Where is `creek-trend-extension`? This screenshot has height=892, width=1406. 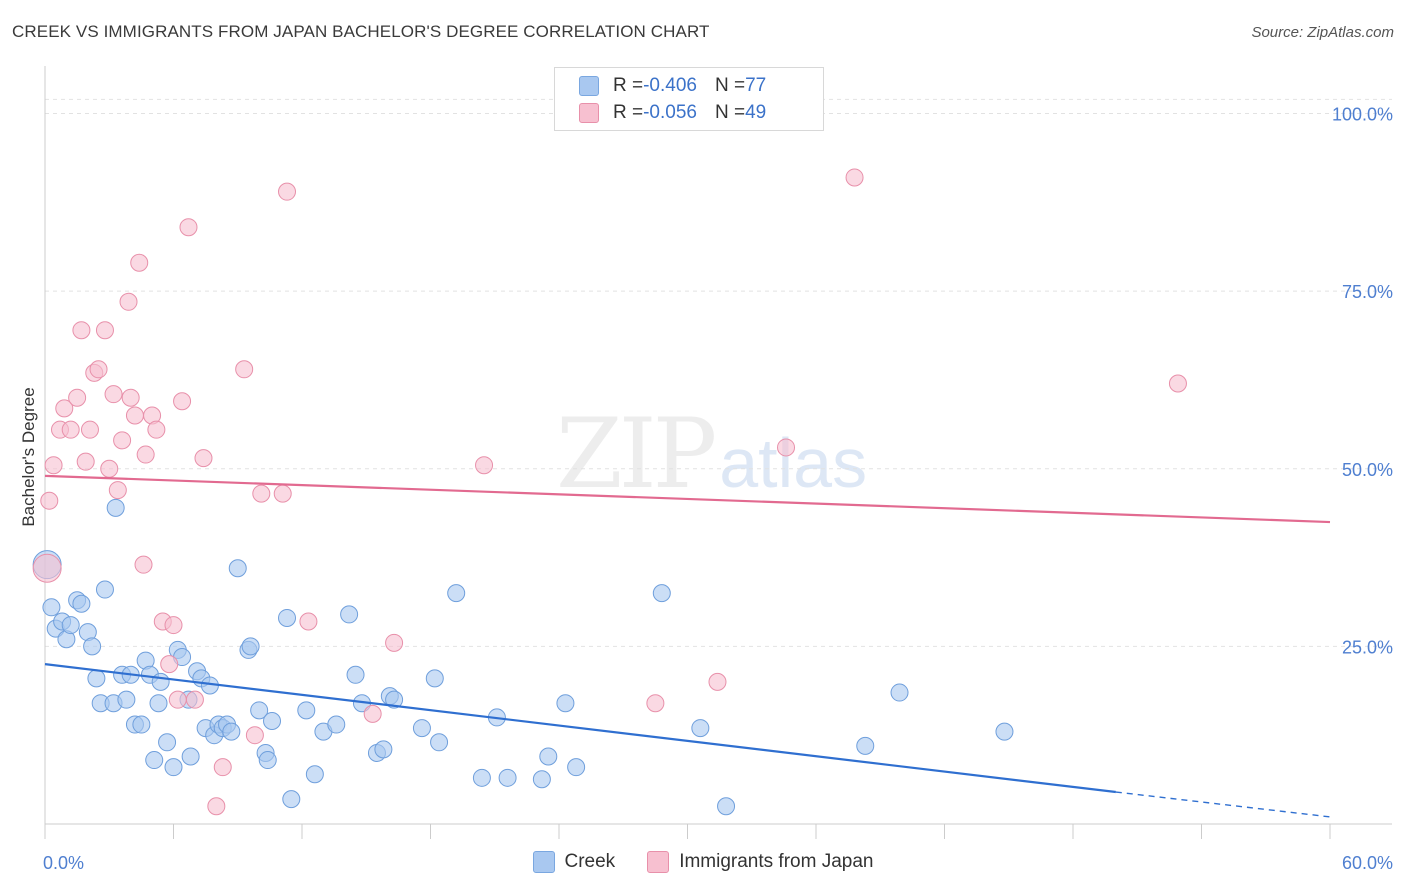 creek-trend-extension is located at coordinates (1223, 804).